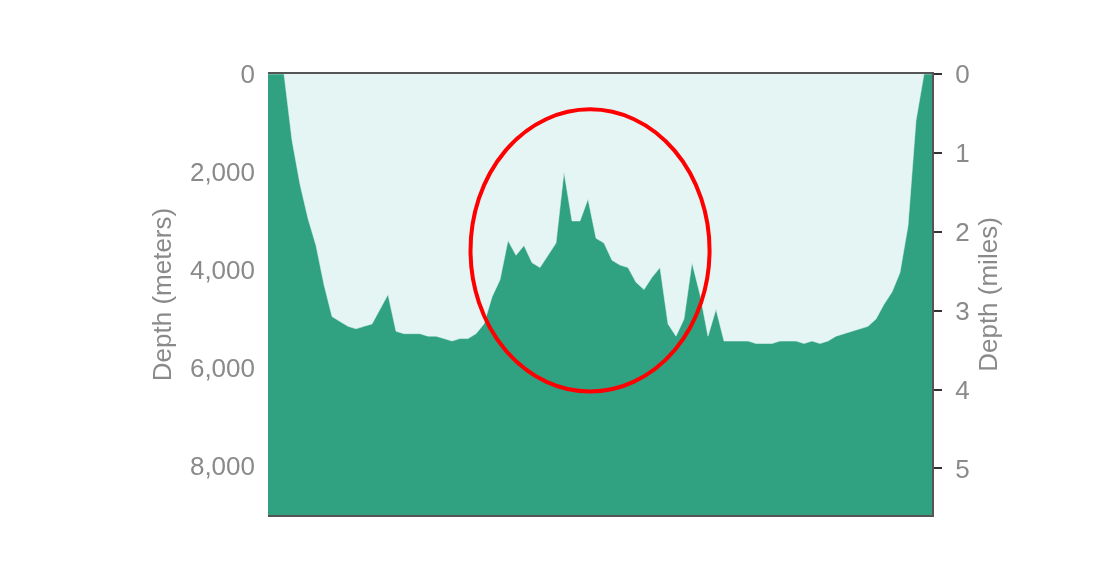 The height and width of the screenshot is (575, 1107). I want to click on y2-axis-title: Depth (miles), so click(987, 294).